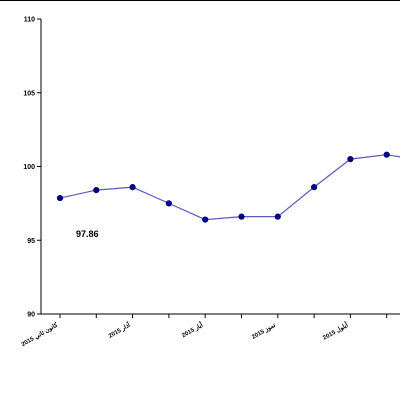  Describe the element at coordinates (335, 331) in the screenshot. I see `x-tick-label: أيلول 2015` at that location.